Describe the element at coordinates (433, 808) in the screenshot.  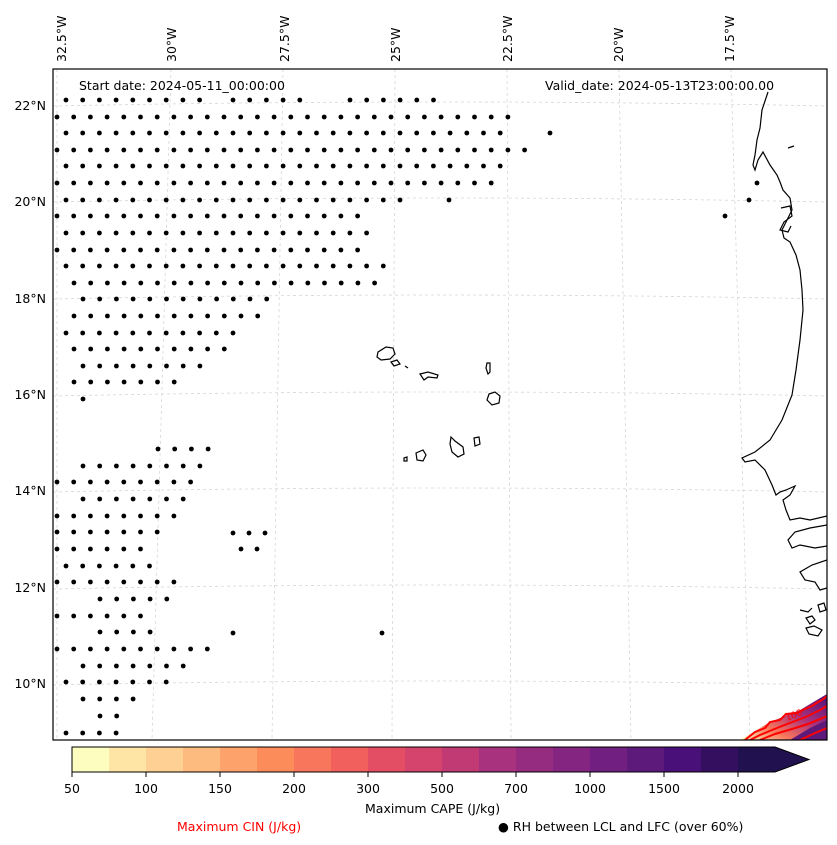
I see `colorbar-label: Maximum CAPE (J/kg)` at that location.